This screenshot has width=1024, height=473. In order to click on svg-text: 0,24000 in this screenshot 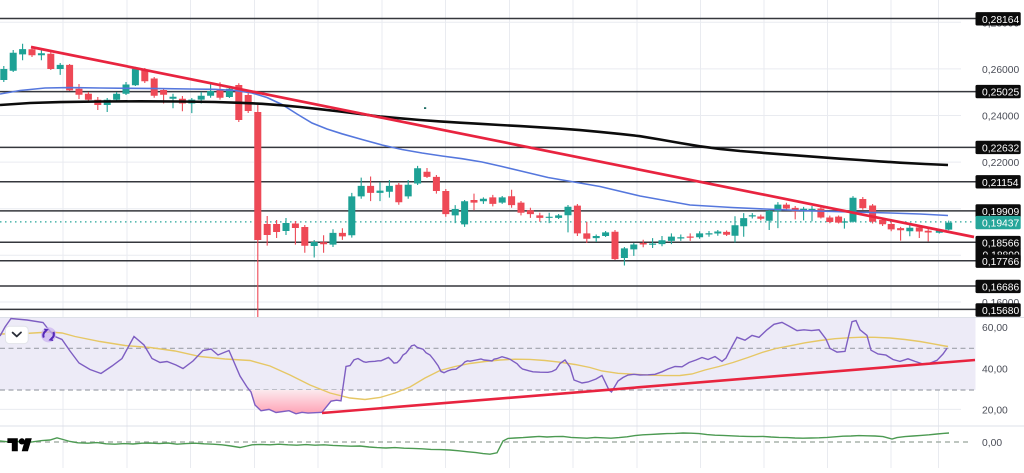, I will do `click(1000, 117)`.